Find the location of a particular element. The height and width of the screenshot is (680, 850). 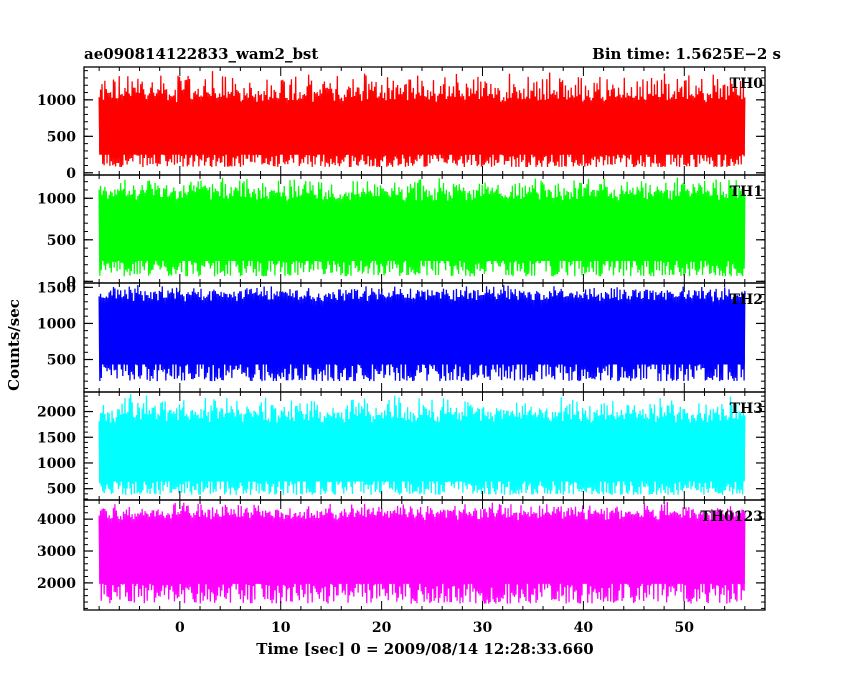

panel-frame is located at coordinates (424, 555).